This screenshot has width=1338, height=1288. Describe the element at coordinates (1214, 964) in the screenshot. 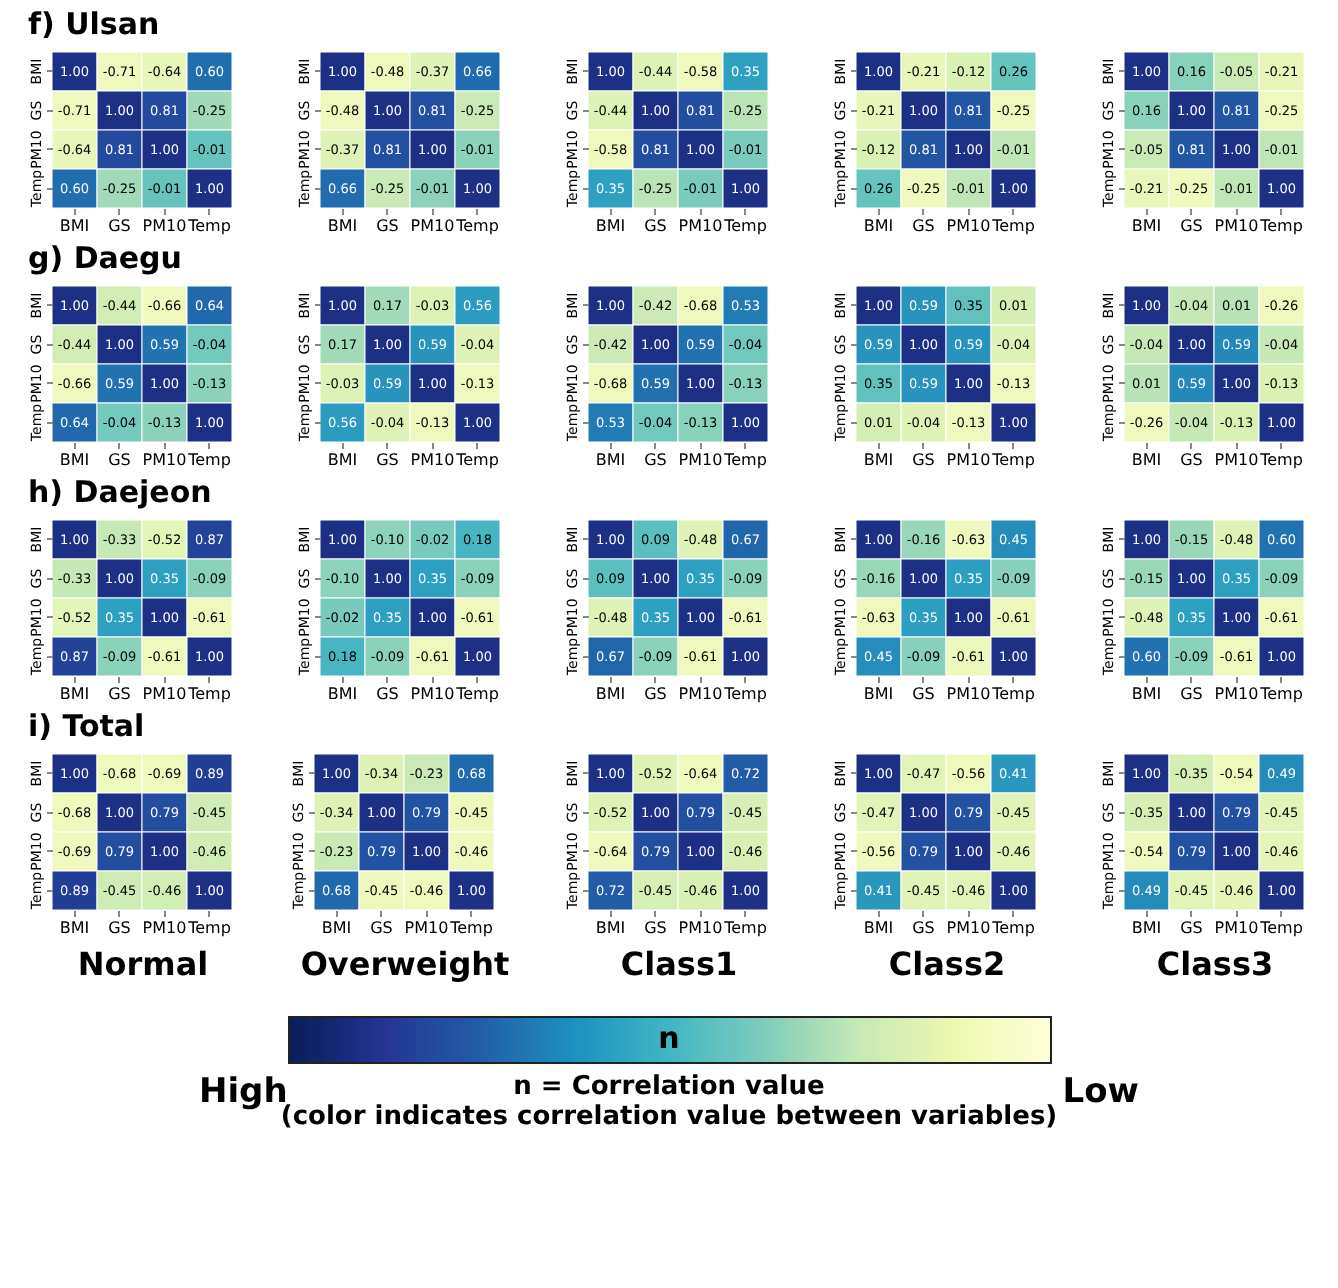

I see `x-axis-title: Class3` at that location.